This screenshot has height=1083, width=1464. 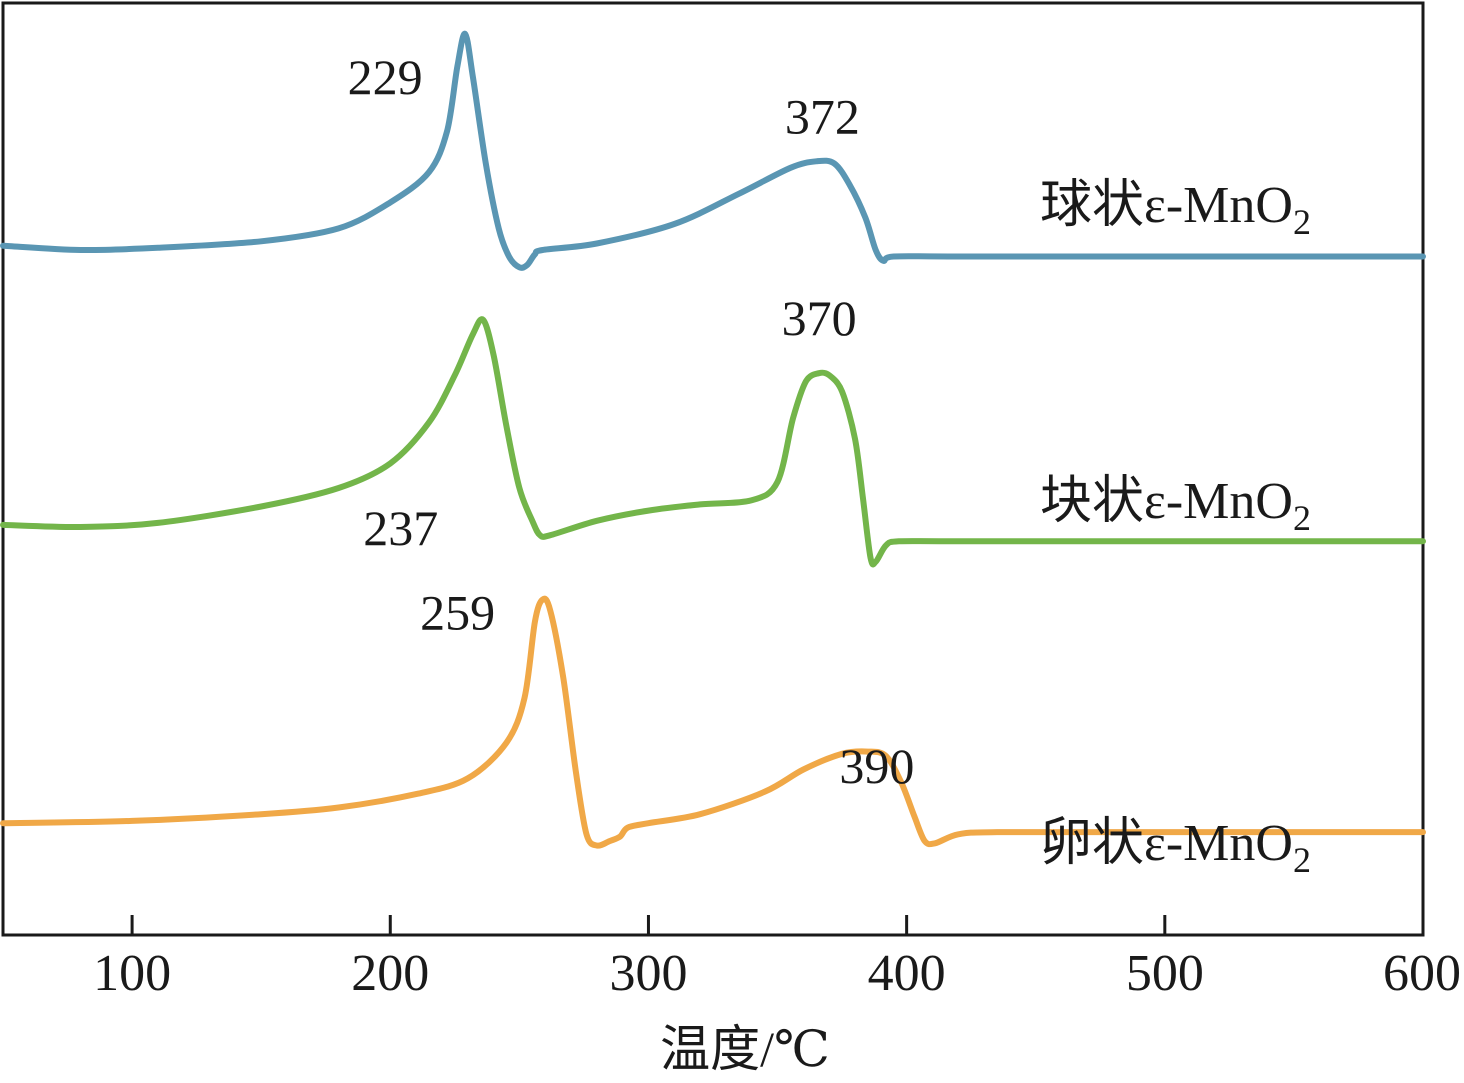 I want to click on x-tick-label-600: 600, so click(x=1422, y=973).